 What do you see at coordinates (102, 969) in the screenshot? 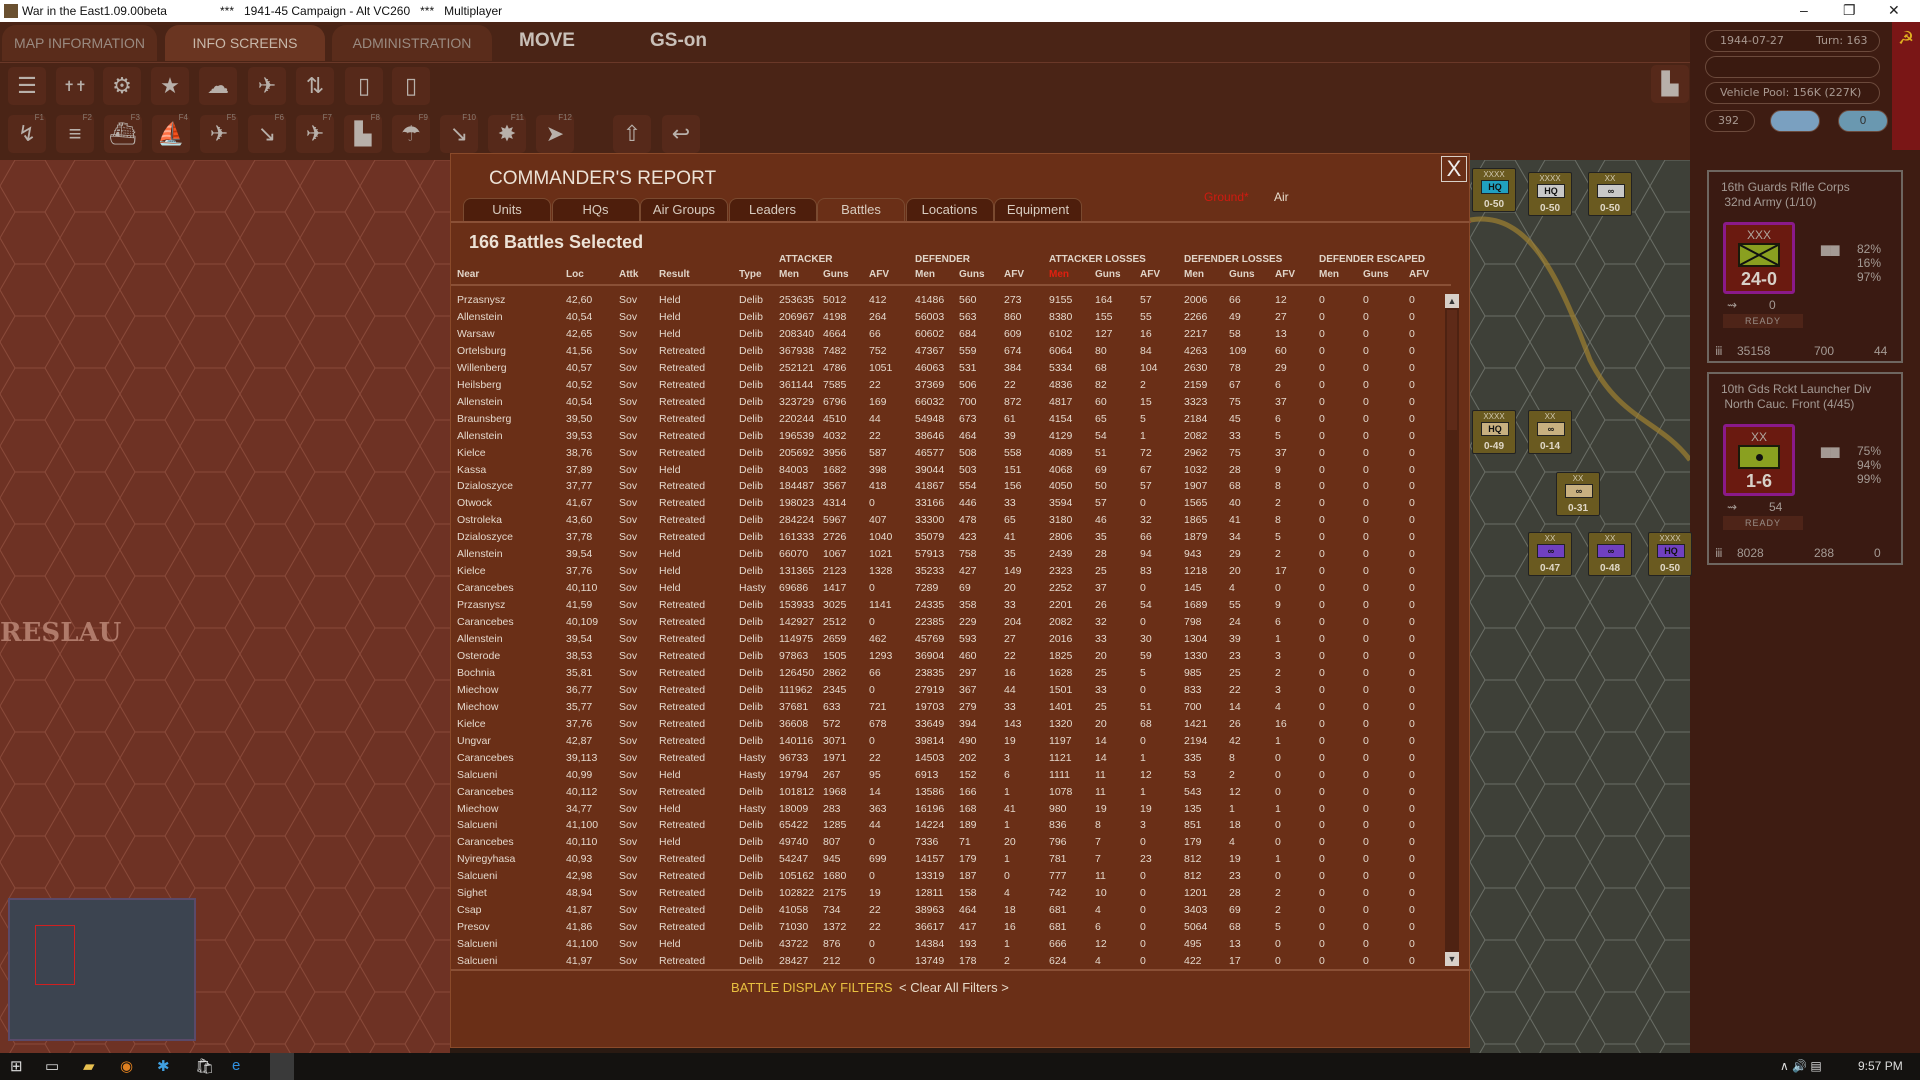
I see `minimap` at bounding box center [102, 969].